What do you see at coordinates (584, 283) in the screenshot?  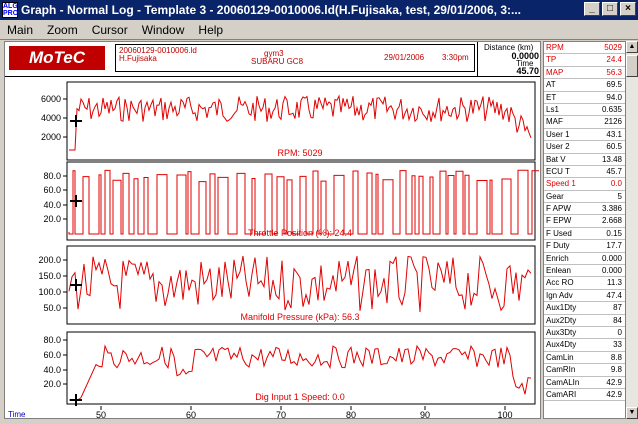 I see `channel-row: Acc RO 11.3` at bounding box center [584, 283].